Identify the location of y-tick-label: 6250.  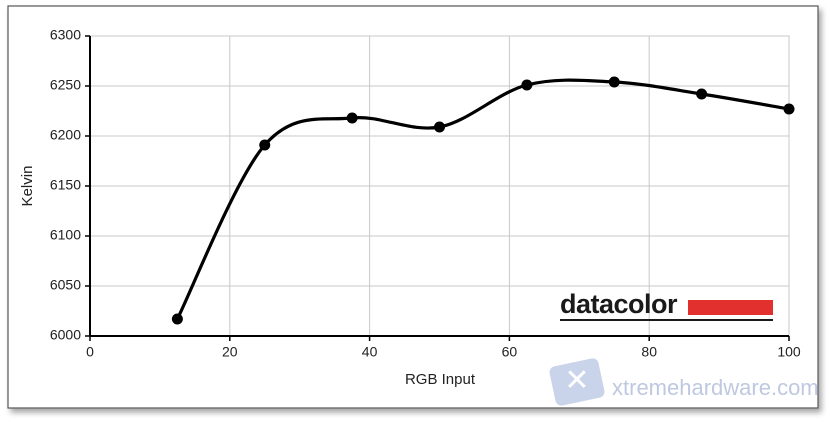
(65, 85).